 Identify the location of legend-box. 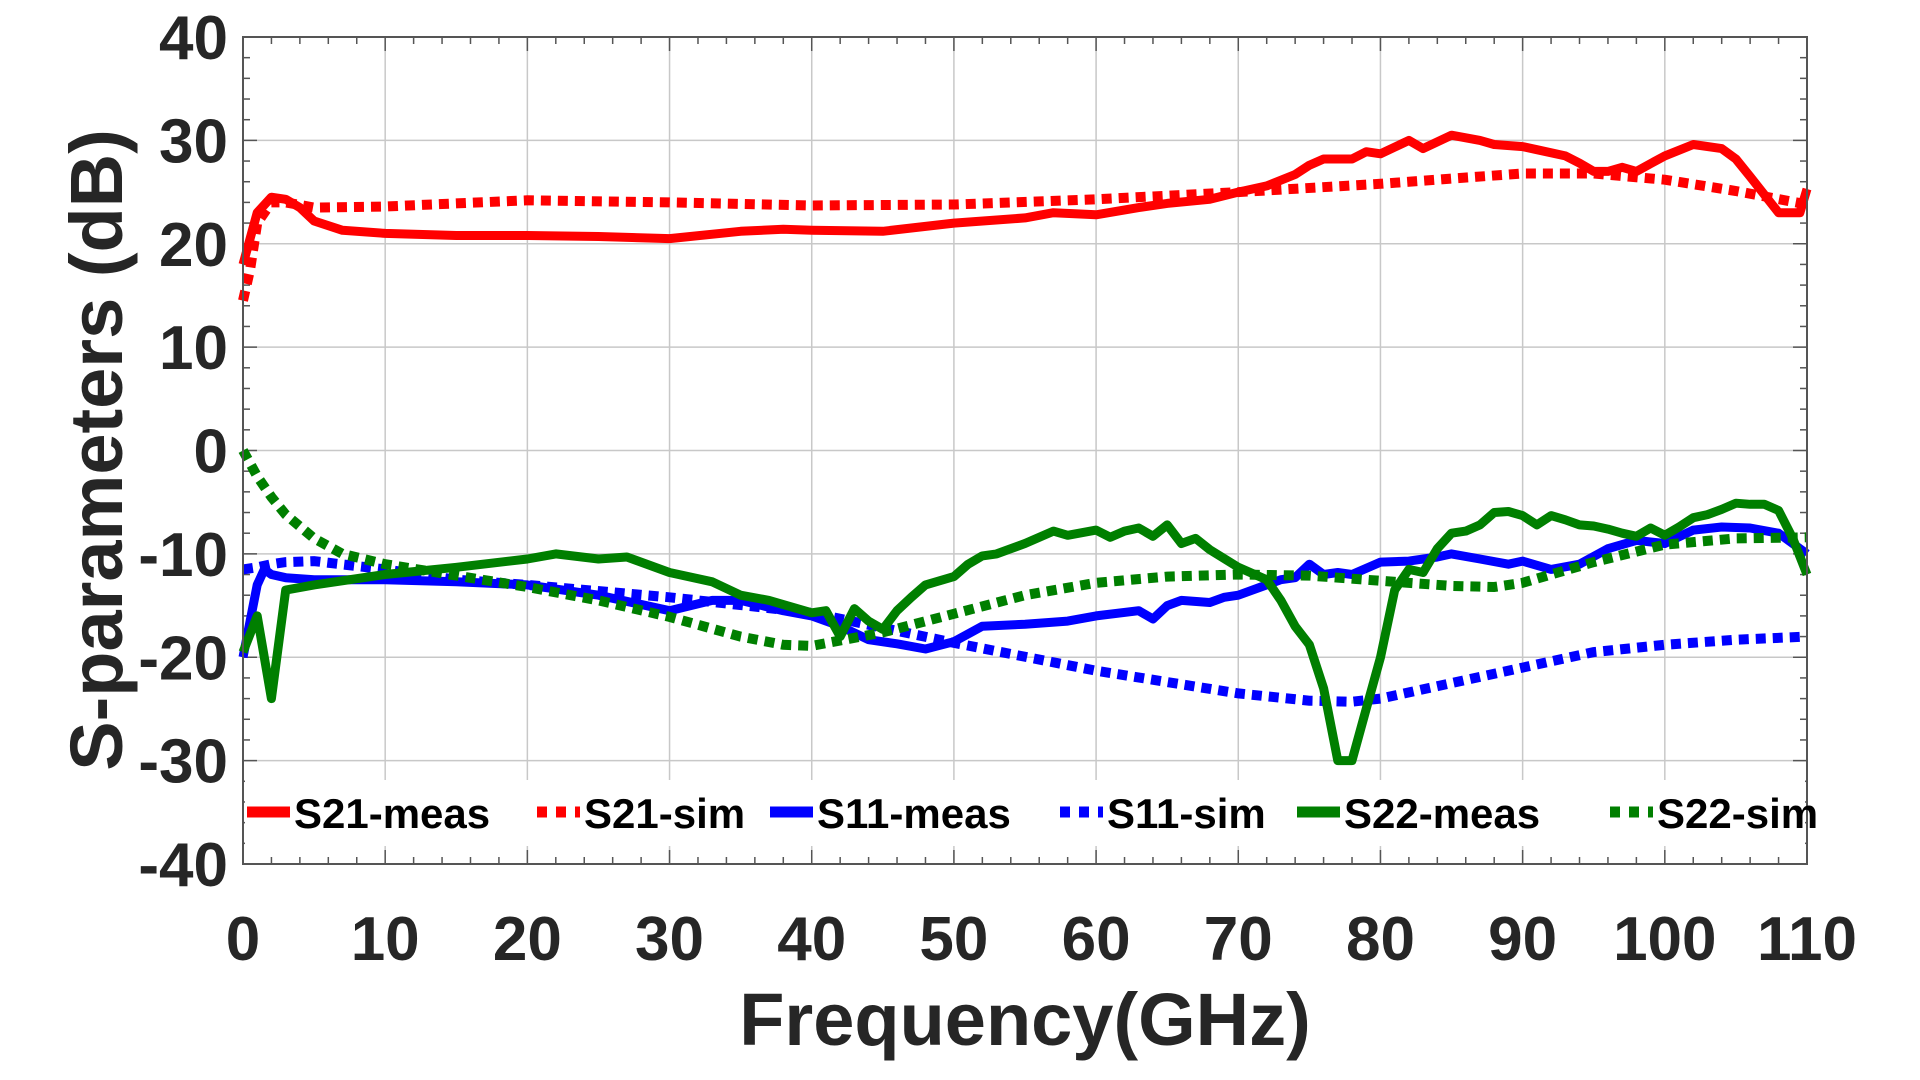
(1025, 813).